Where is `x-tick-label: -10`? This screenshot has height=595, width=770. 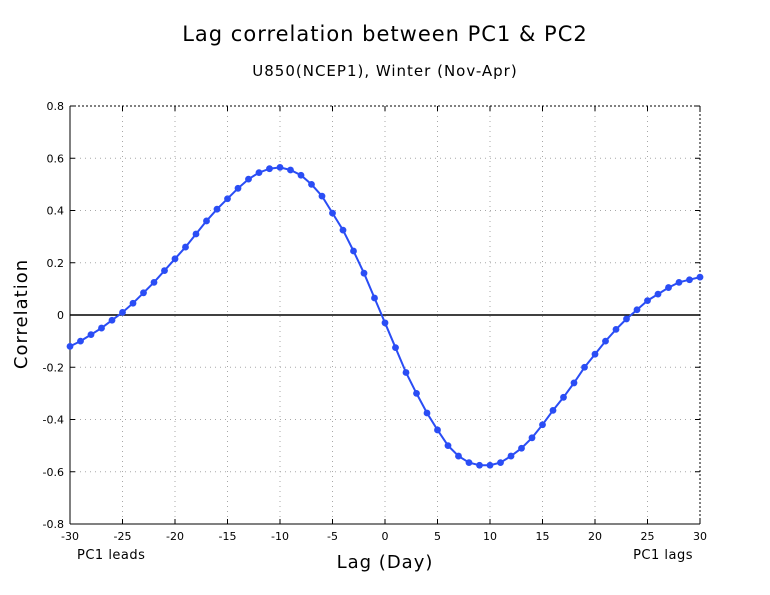 x-tick-label: -10 is located at coordinates (280, 536).